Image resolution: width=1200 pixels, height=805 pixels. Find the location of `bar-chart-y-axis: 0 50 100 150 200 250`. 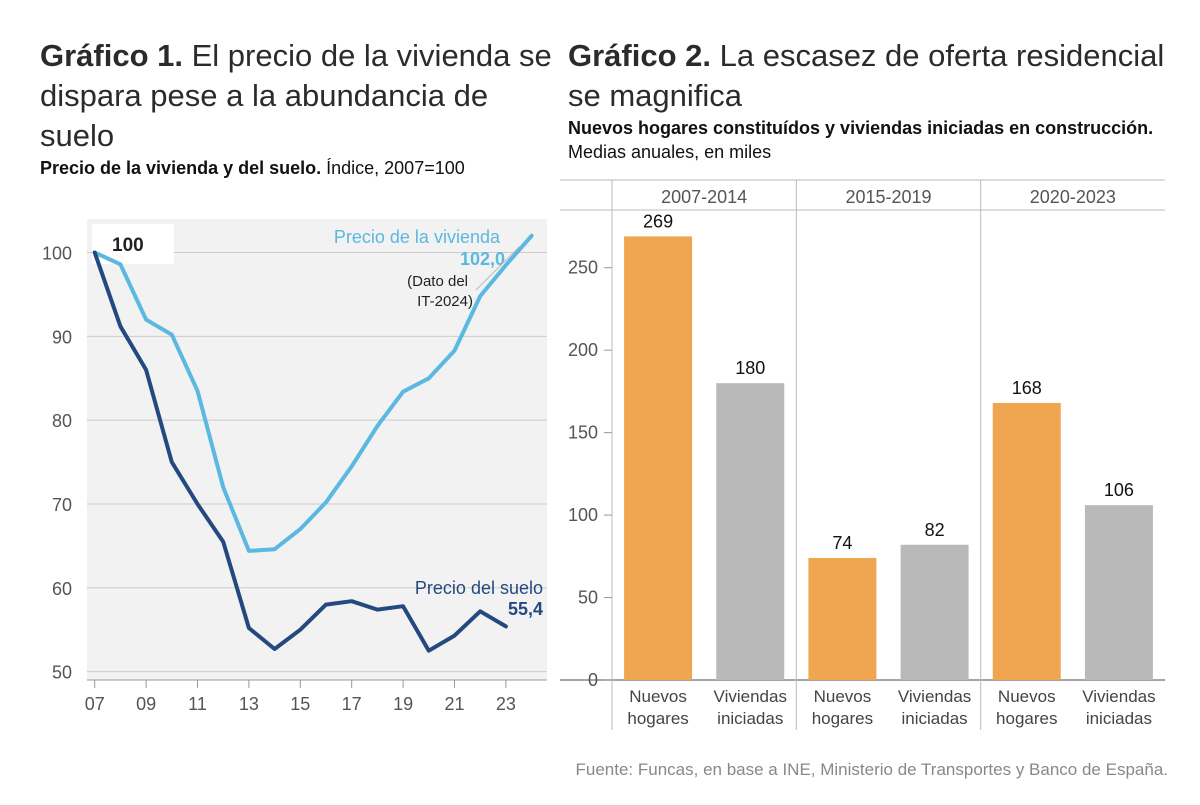

bar-chart-y-axis: 0 50 100 150 200 250 is located at coordinates (590, 474).